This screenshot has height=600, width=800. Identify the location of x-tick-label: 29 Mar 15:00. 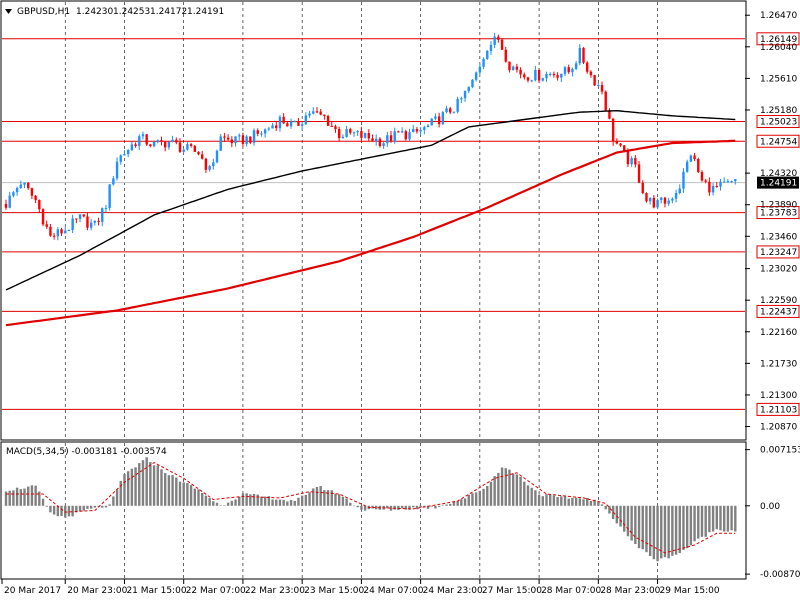
(690, 591).